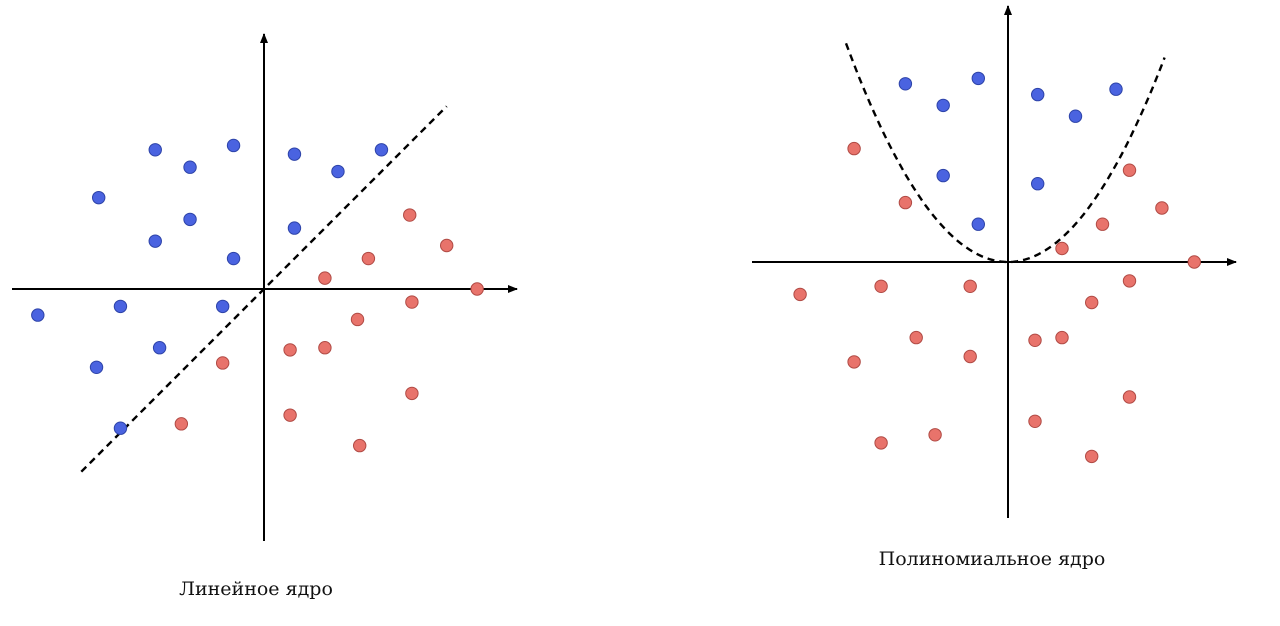 This screenshot has width=1280, height=626. Describe the element at coordinates (256, 589) in the screenshot. I see `linear-kernel-caption: Линейное ядро` at that location.